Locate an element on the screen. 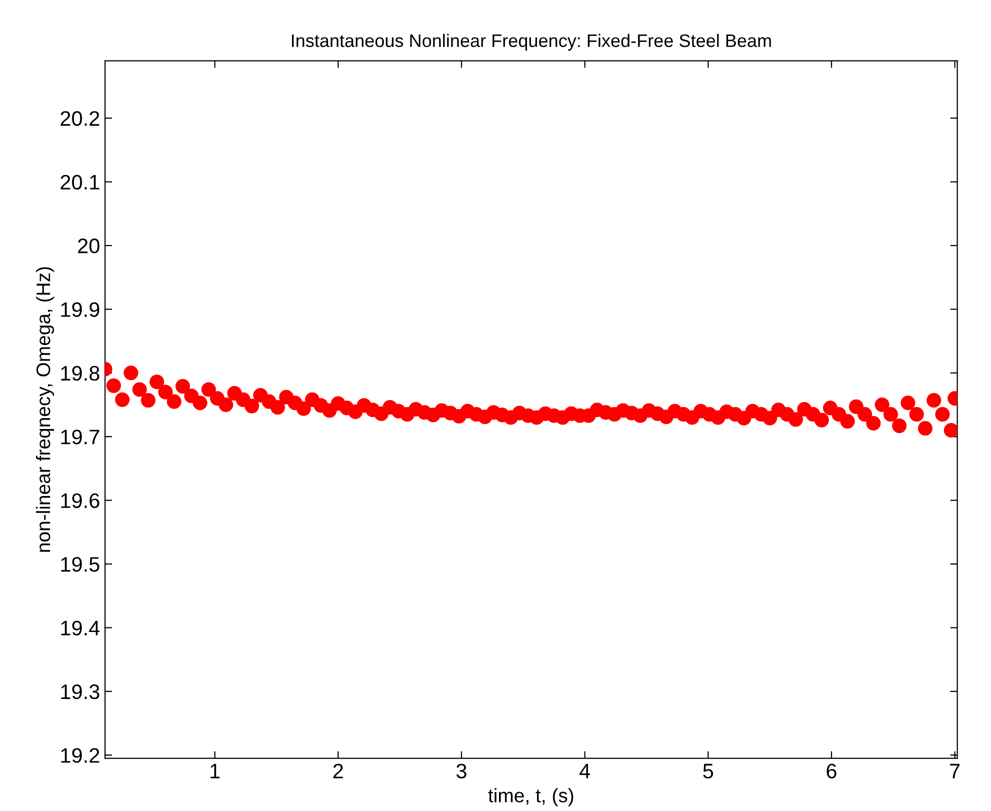 The image size is (991, 811). y-tick-label: 20.1 is located at coordinates (80, 182).